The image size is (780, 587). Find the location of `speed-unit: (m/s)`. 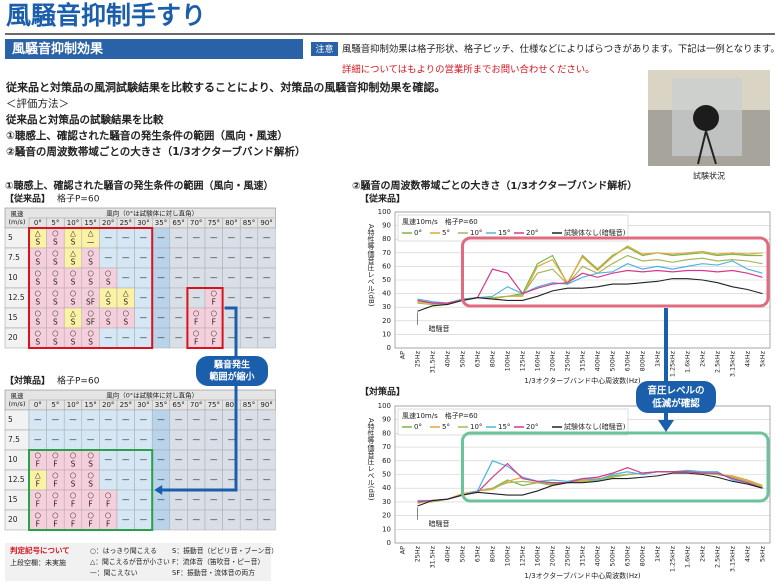

speed-unit: (m/s) is located at coordinates (17, 222).